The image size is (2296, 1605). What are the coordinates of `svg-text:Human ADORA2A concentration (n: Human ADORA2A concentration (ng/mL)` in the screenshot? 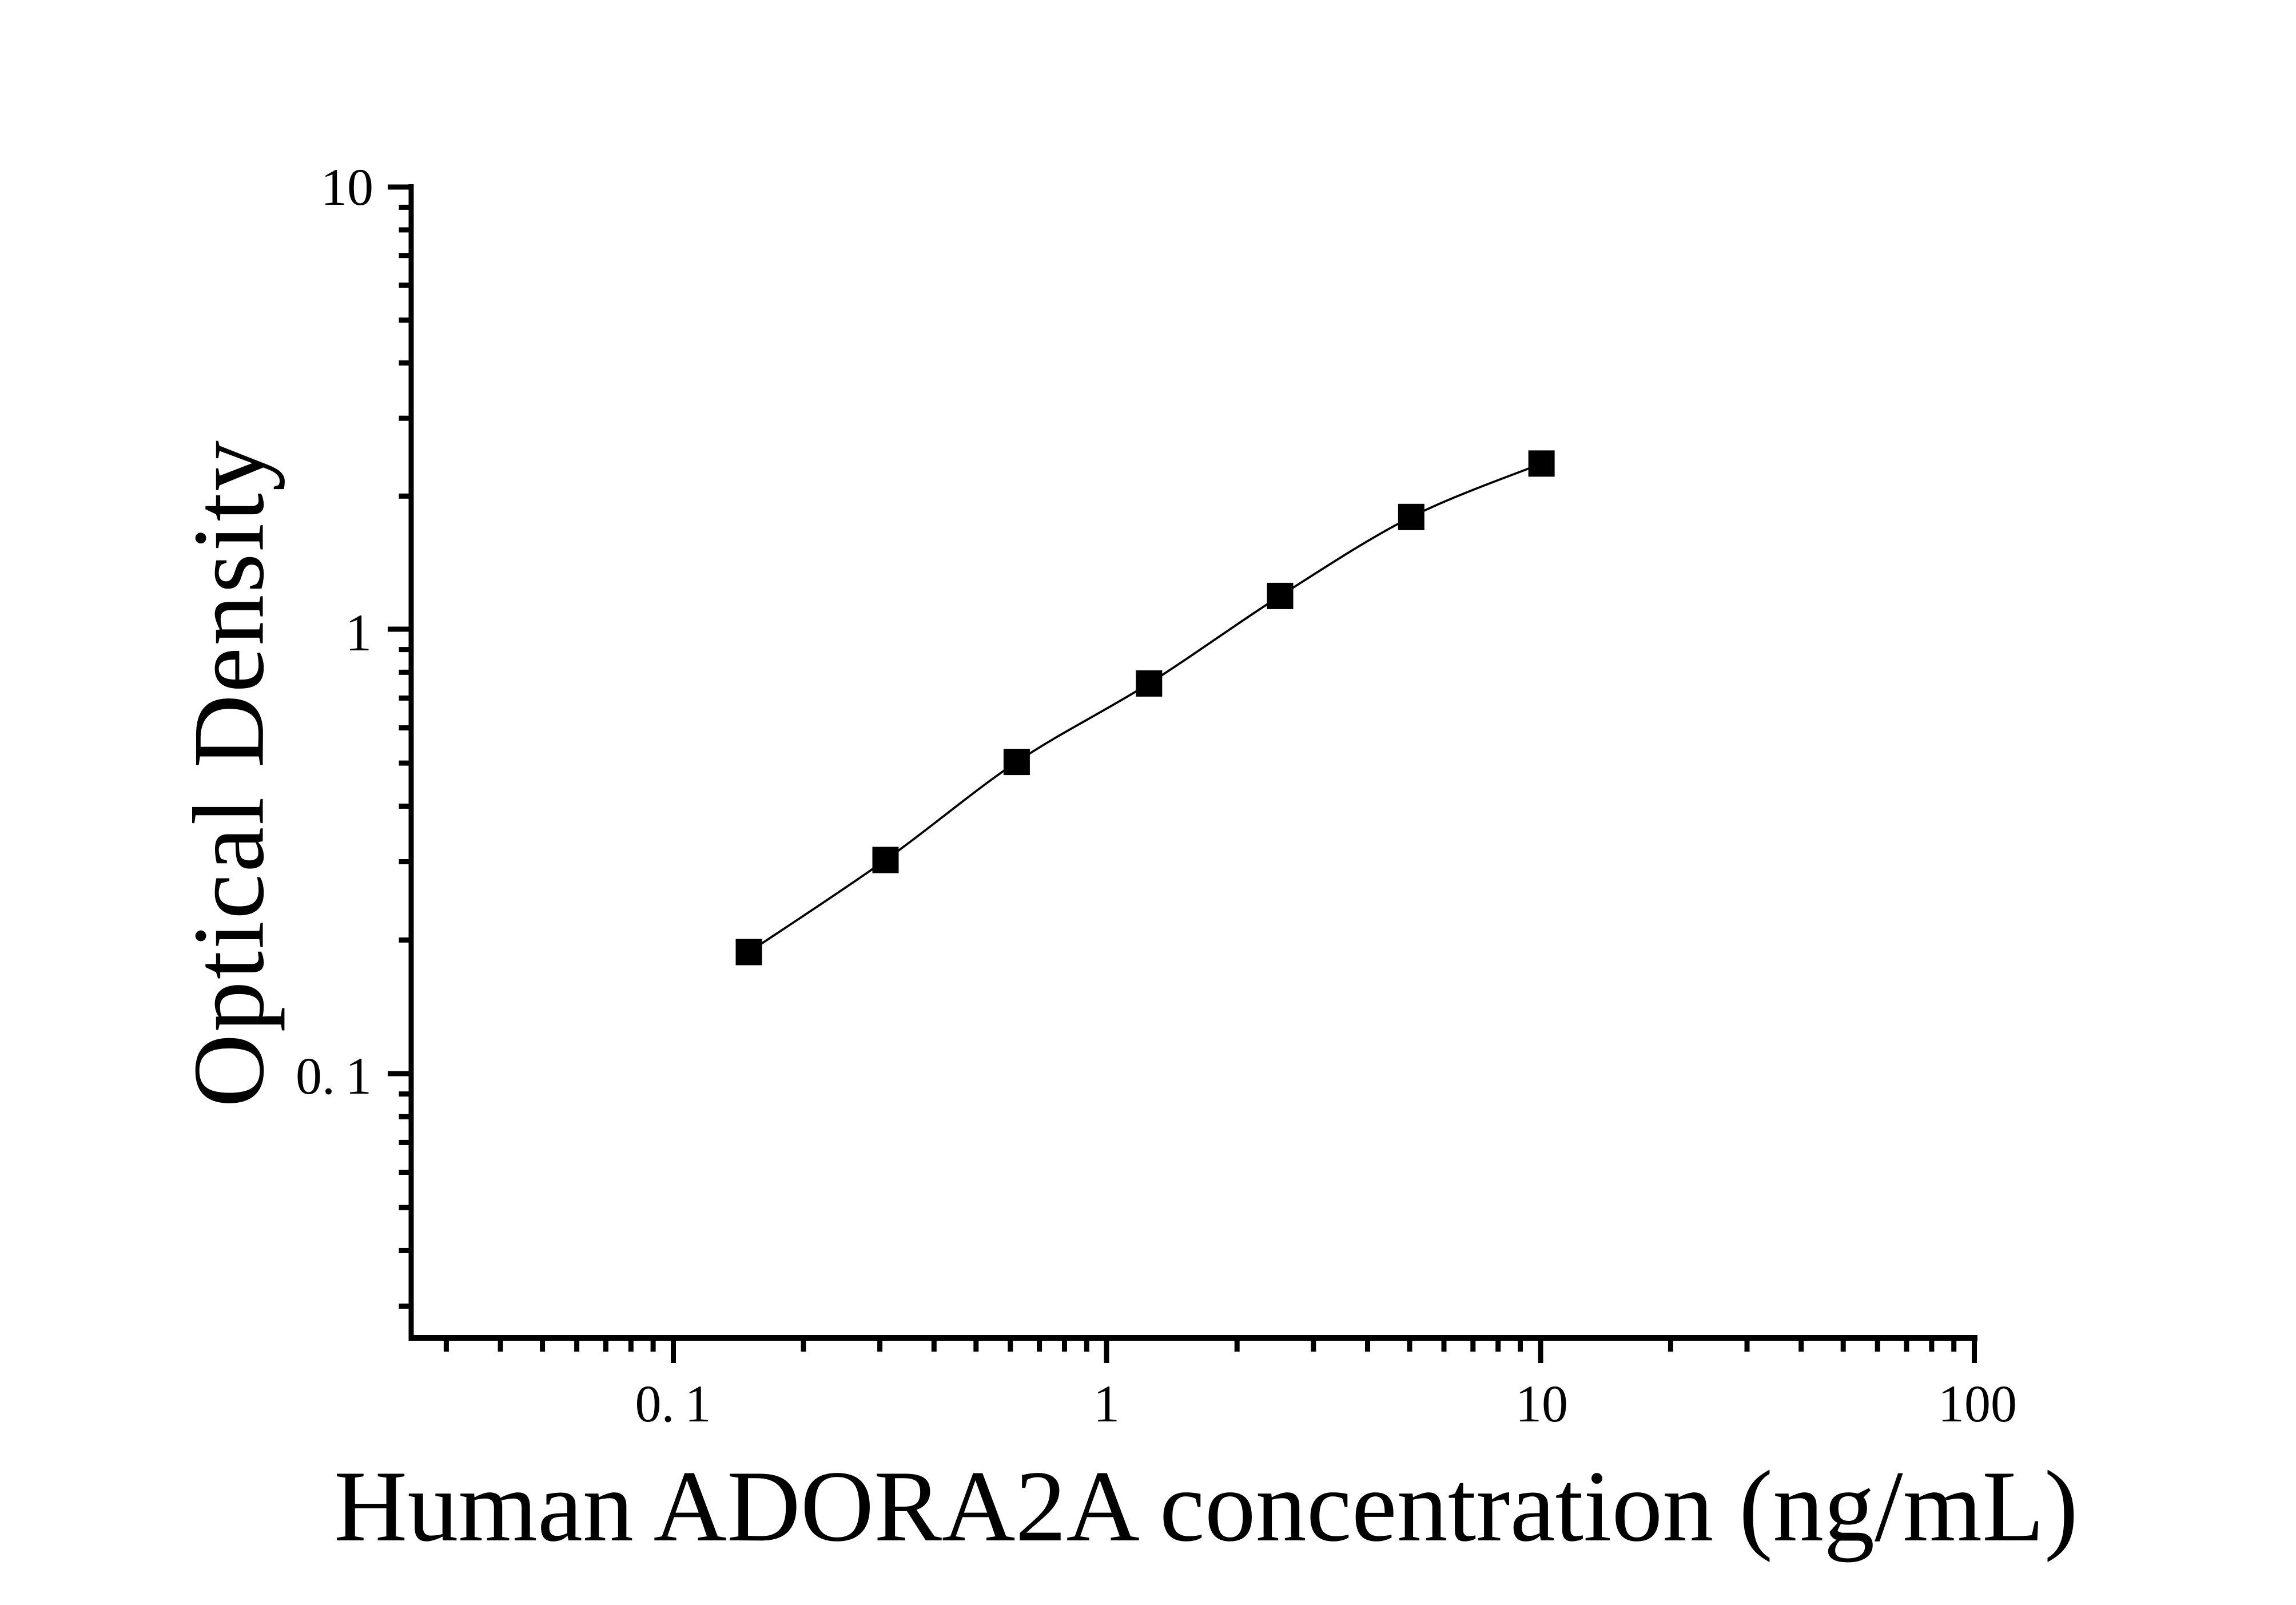 It's located at (1206, 1506).